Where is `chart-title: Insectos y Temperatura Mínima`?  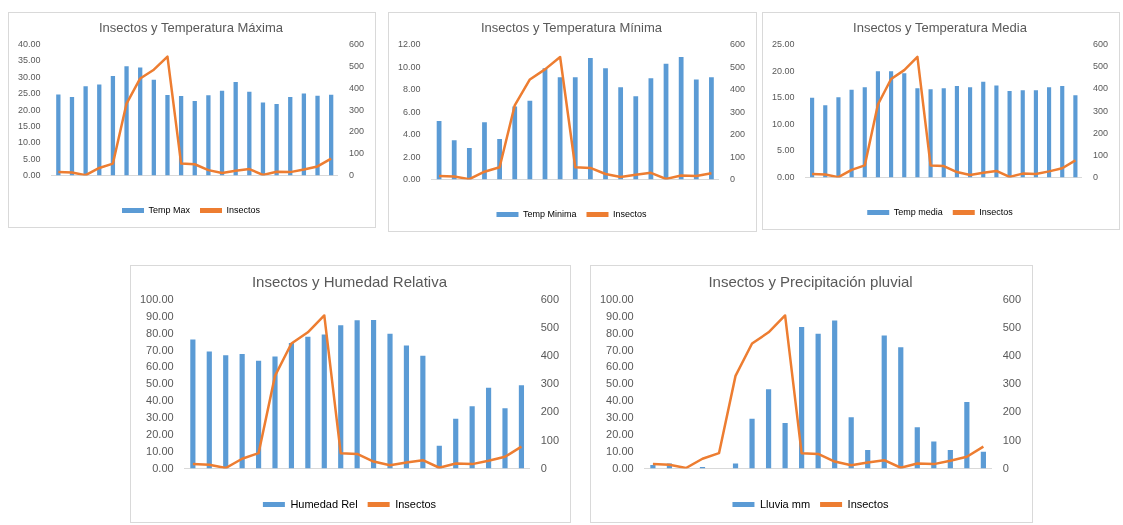 chart-title: Insectos y Temperatura Mínima is located at coordinates (571, 28).